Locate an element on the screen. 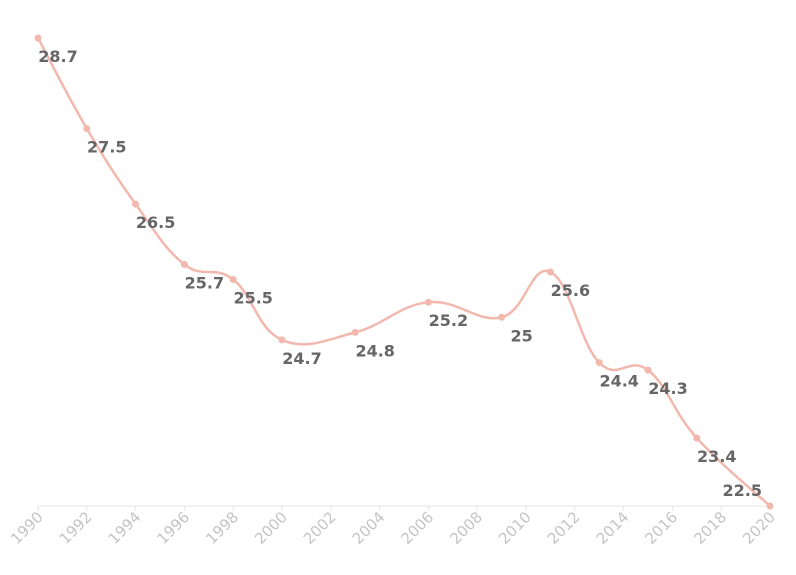  data-label: 25.6 is located at coordinates (570, 290).